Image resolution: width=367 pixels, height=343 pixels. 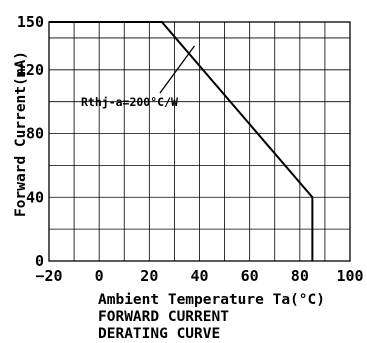 I want to click on y-tick-label: 0, so click(x=39, y=261).